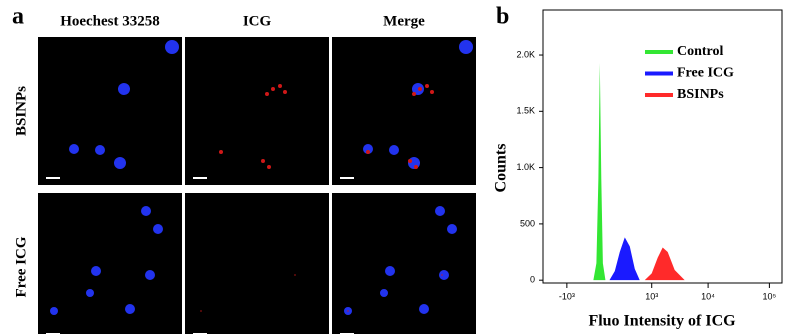 The height and width of the screenshot is (334, 798). Describe the element at coordinates (700, 94) in the screenshot. I see `legend-label: BSINPs` at that location.